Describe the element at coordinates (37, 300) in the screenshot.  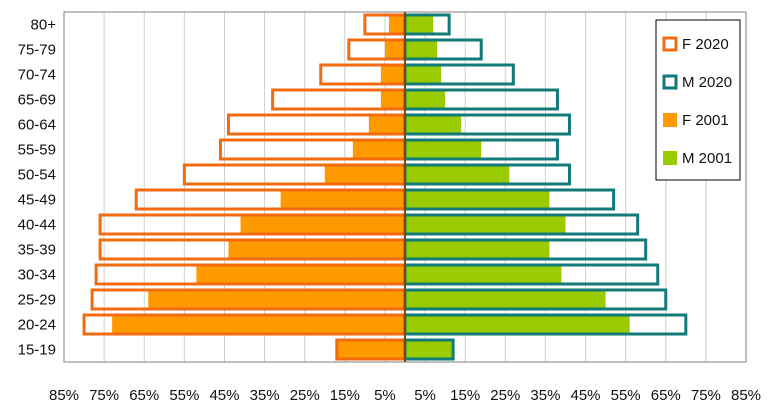
I see `age-group-label: 25-29` at that location.